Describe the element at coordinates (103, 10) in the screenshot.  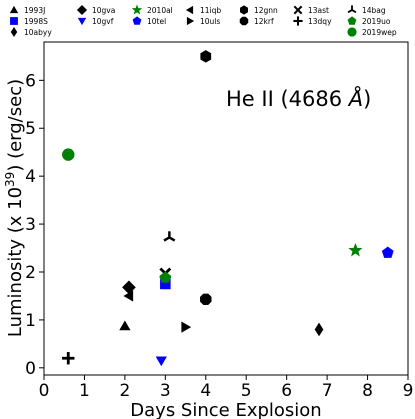
I see `legend-label: 10gva` at that location.